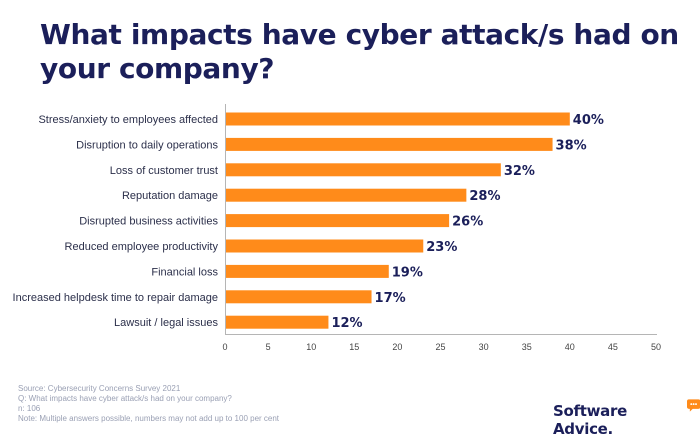 This screenshot has width=700, height=438. What do you see at coordinates (441, 247) in the screenshot?
I see `value-label: 23%` at bounding box center [441, 247].